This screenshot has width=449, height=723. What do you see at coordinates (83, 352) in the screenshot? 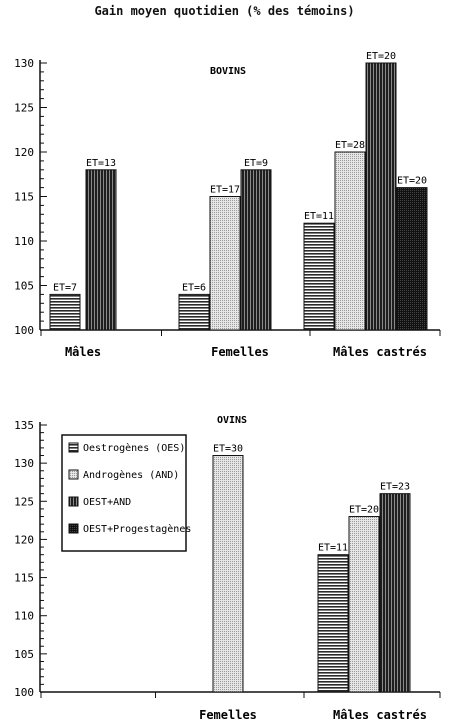
I see `category-label: Mâles` at bounding box center [83, 352].